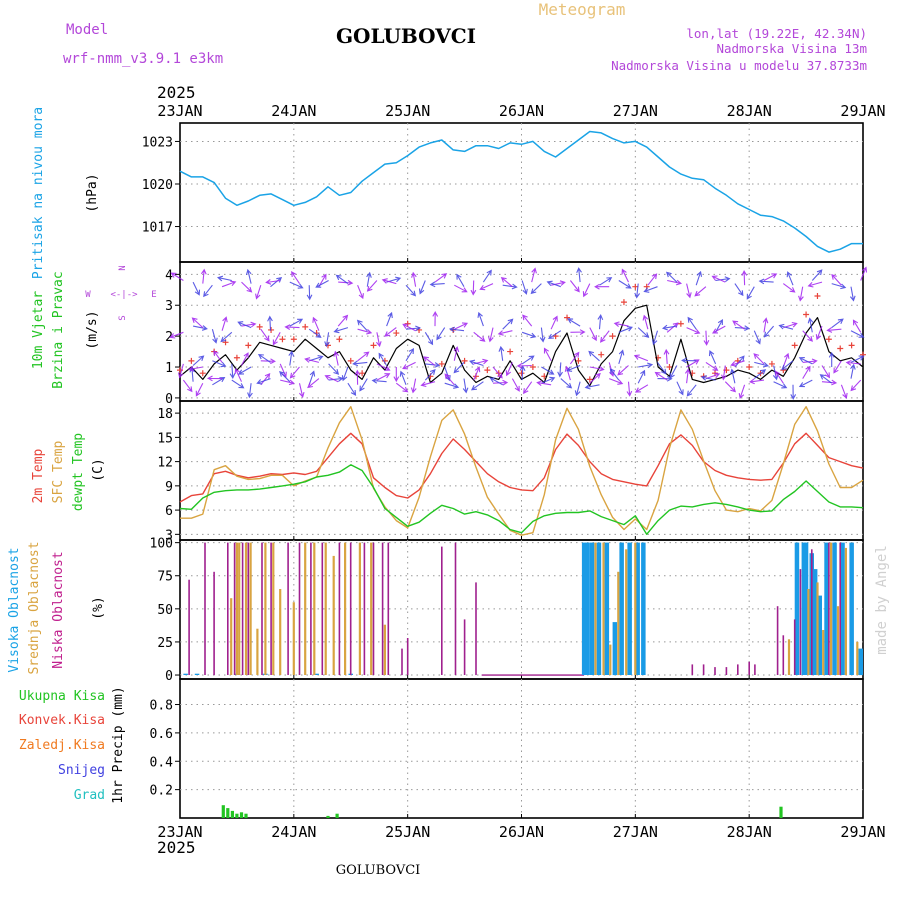 The width and height of the screenshot is (900, 900). I want to click on temperature-ytick-label: 6, so click(169, 511).